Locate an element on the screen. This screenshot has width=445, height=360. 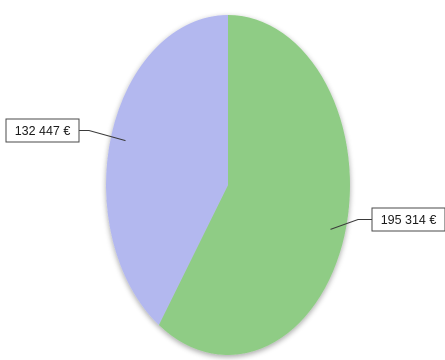
pie-label-0: 195 314 € is located at coordinates (387, 219).